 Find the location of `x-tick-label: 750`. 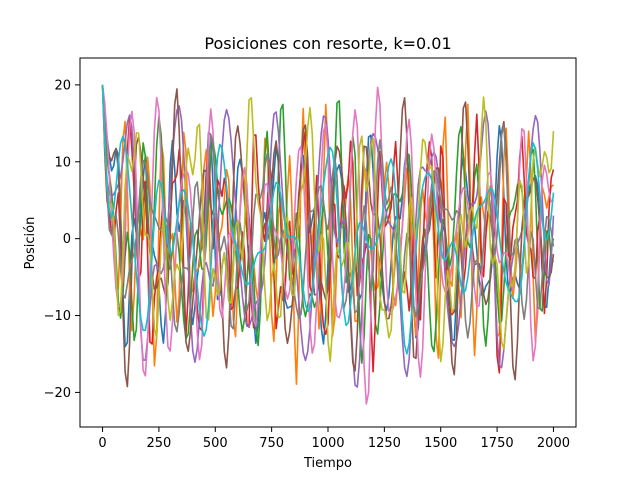

x-tick-label: 750 is located at coordinates (271, 443).